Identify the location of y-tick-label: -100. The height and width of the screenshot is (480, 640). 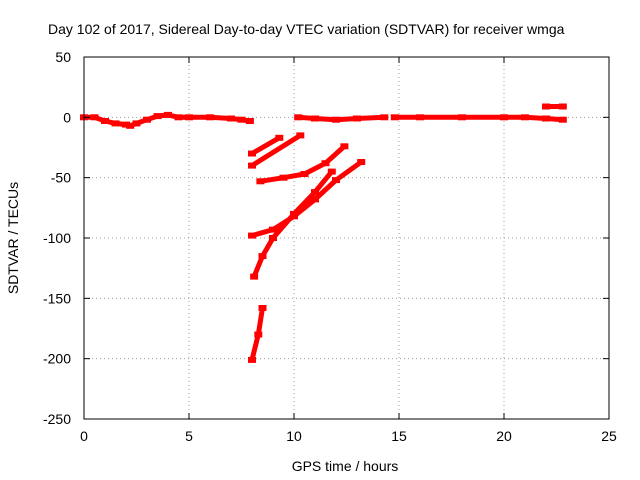
(57, 238).